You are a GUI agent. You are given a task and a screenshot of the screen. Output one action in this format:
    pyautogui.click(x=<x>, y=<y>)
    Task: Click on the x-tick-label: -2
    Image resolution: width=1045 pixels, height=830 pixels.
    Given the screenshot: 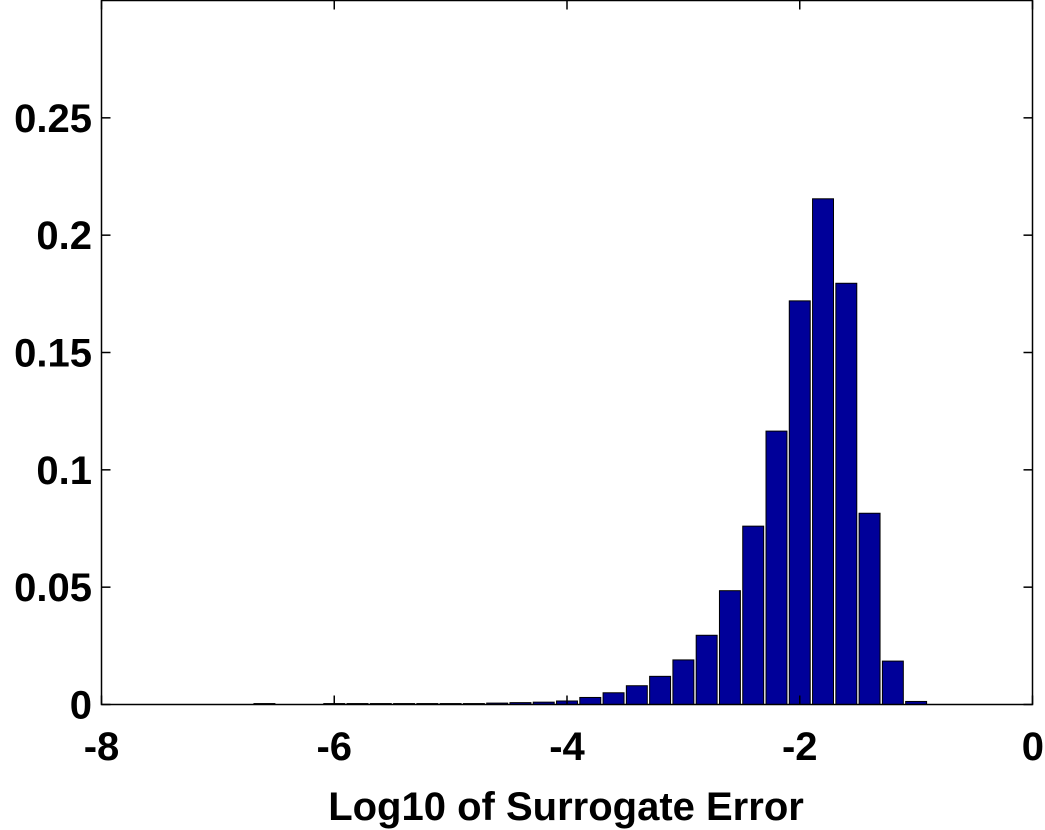 What is the action you would take?
    pyautogui.click(x=800, y=747)
    